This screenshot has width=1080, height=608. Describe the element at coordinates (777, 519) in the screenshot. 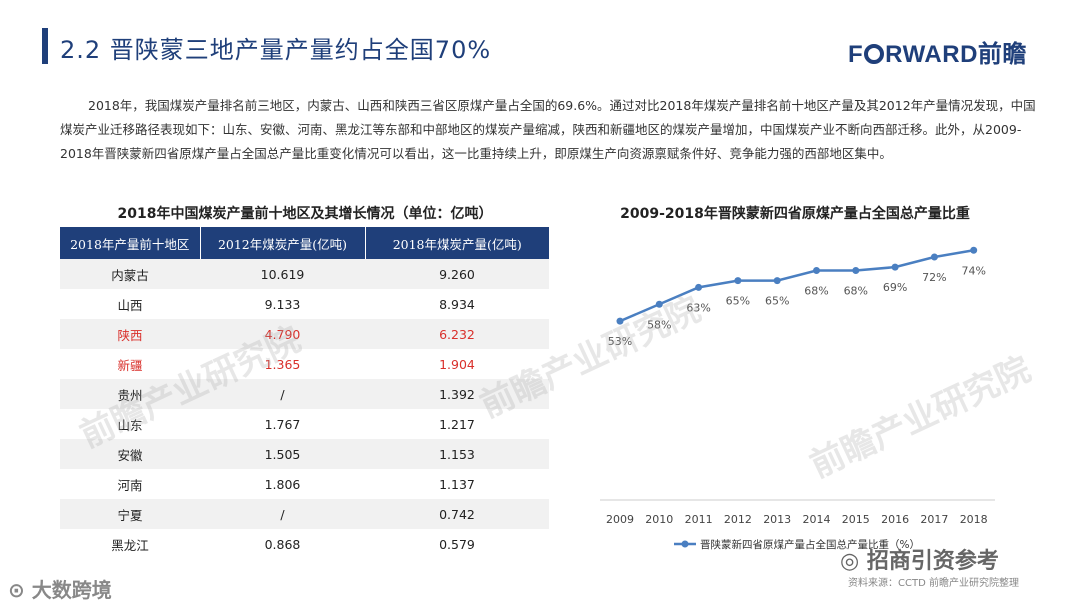

I see `x-tick-label: 2013` at that location.